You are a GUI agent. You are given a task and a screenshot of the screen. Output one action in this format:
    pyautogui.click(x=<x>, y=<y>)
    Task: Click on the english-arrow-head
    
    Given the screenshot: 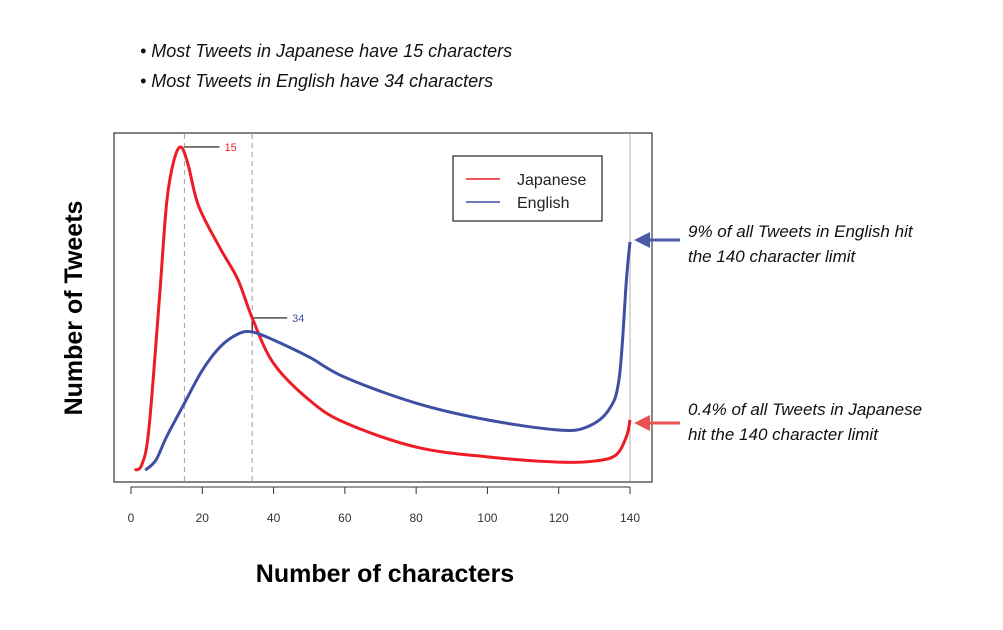 What is the action you would take?
    pyautogui.click(x=642, y=240)
    